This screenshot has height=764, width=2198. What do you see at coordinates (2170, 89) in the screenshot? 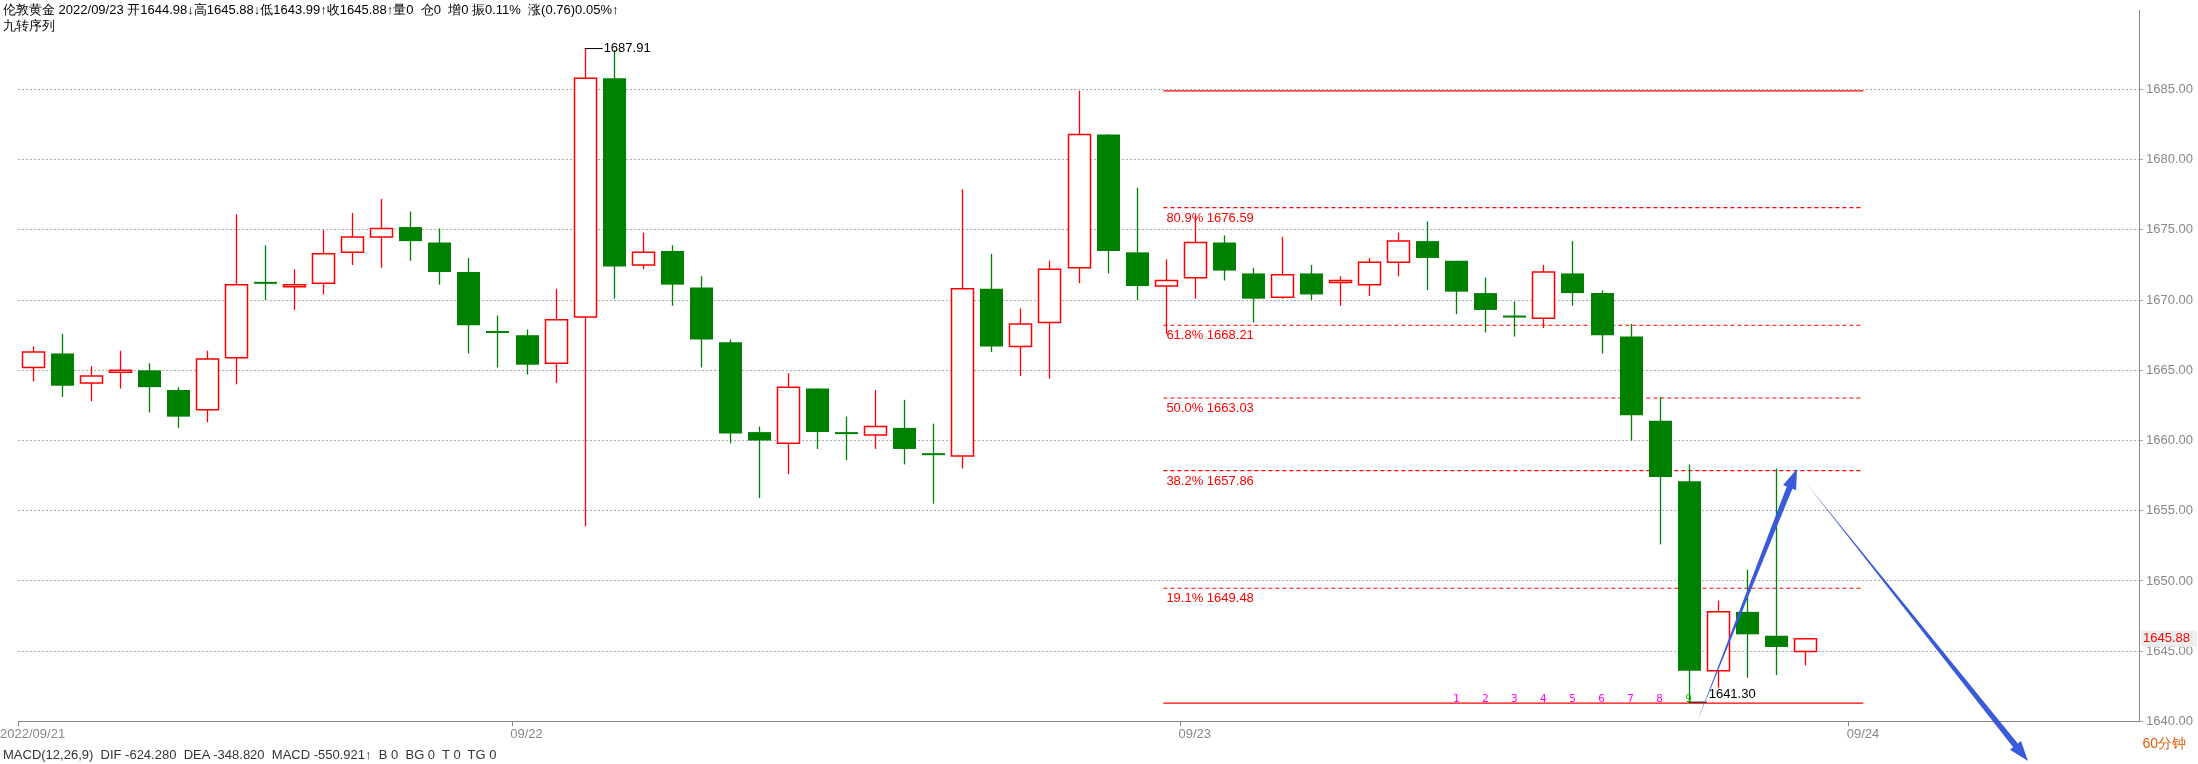
I see `y-tick-label: 1685.00` at bounding box center [2170, 89].